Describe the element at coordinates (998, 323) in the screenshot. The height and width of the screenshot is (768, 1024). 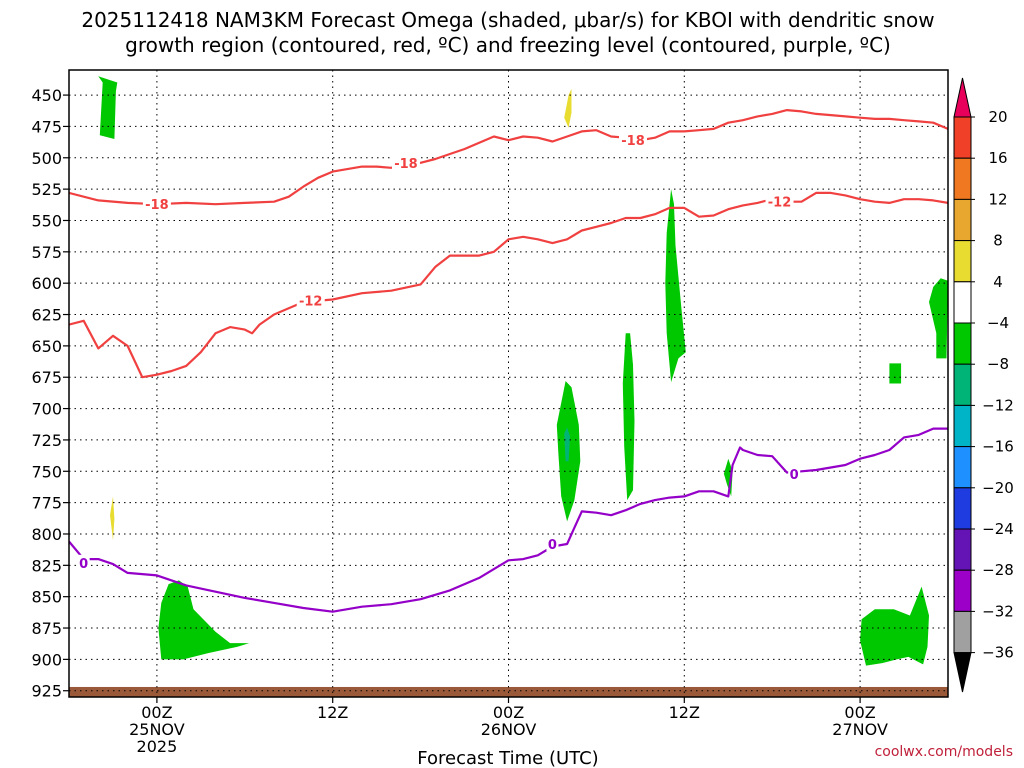
I see `colorbar-label-5: −4` at that location.